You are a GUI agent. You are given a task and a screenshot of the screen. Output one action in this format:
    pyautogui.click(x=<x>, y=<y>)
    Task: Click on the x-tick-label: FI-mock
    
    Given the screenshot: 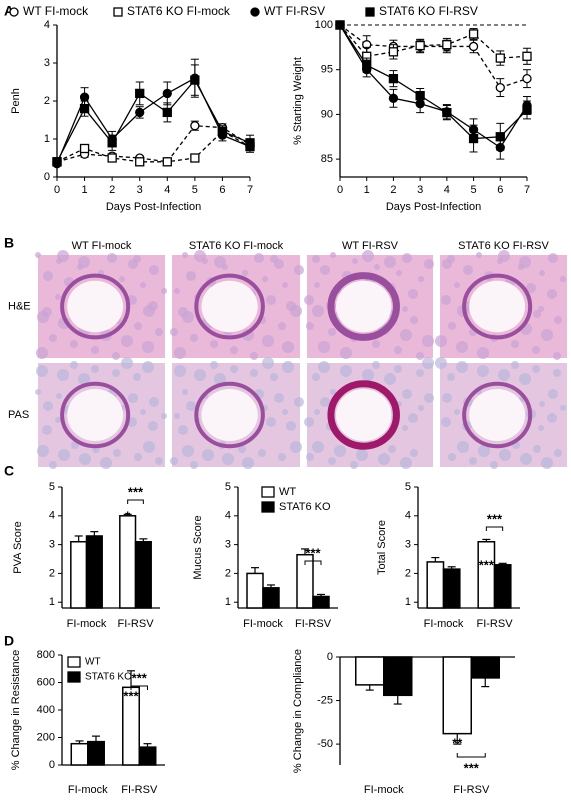 What is the action you would take?
    pyautogui.click(x=88, y=790)
    